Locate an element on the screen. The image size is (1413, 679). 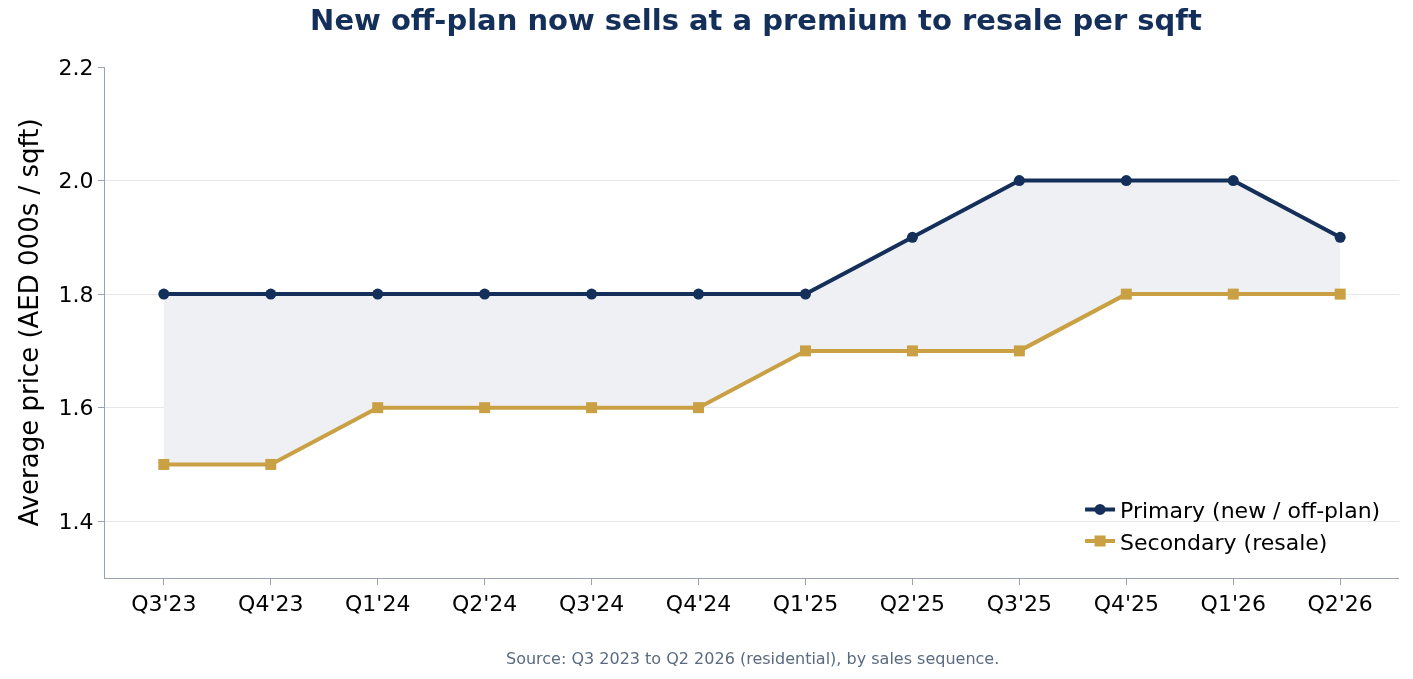
x-tick-label: Q3'23 is located at coordinates (164, 604).